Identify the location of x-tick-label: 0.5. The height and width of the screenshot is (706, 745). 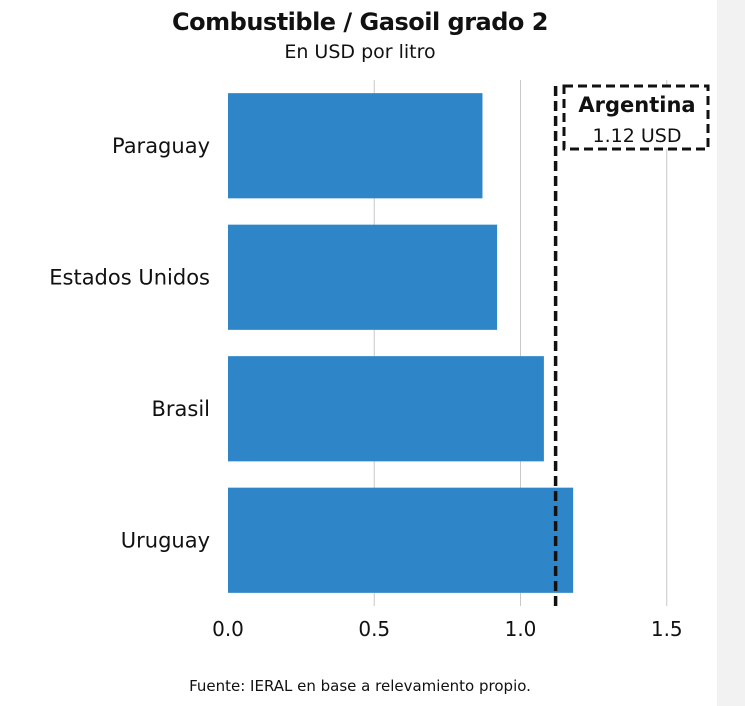
(374, 629).